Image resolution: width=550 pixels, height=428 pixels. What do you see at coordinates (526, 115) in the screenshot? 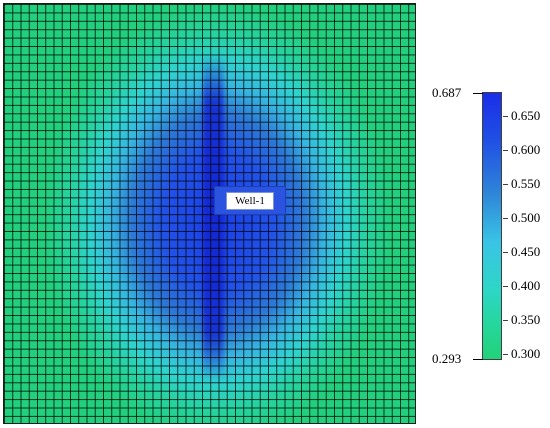
I see `colorbar-tick-label: 0.650` at bounding box center [526, 115].